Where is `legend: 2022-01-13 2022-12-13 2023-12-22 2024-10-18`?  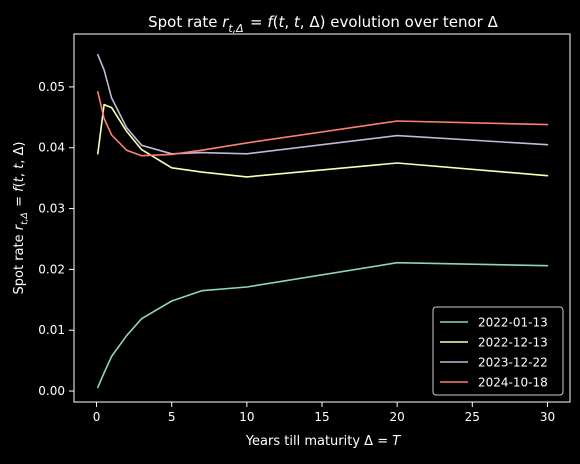
legend: 2022-01-13 2022-12-13 2023-12-22 2024-10-18 is located at coordinates (498, 351).